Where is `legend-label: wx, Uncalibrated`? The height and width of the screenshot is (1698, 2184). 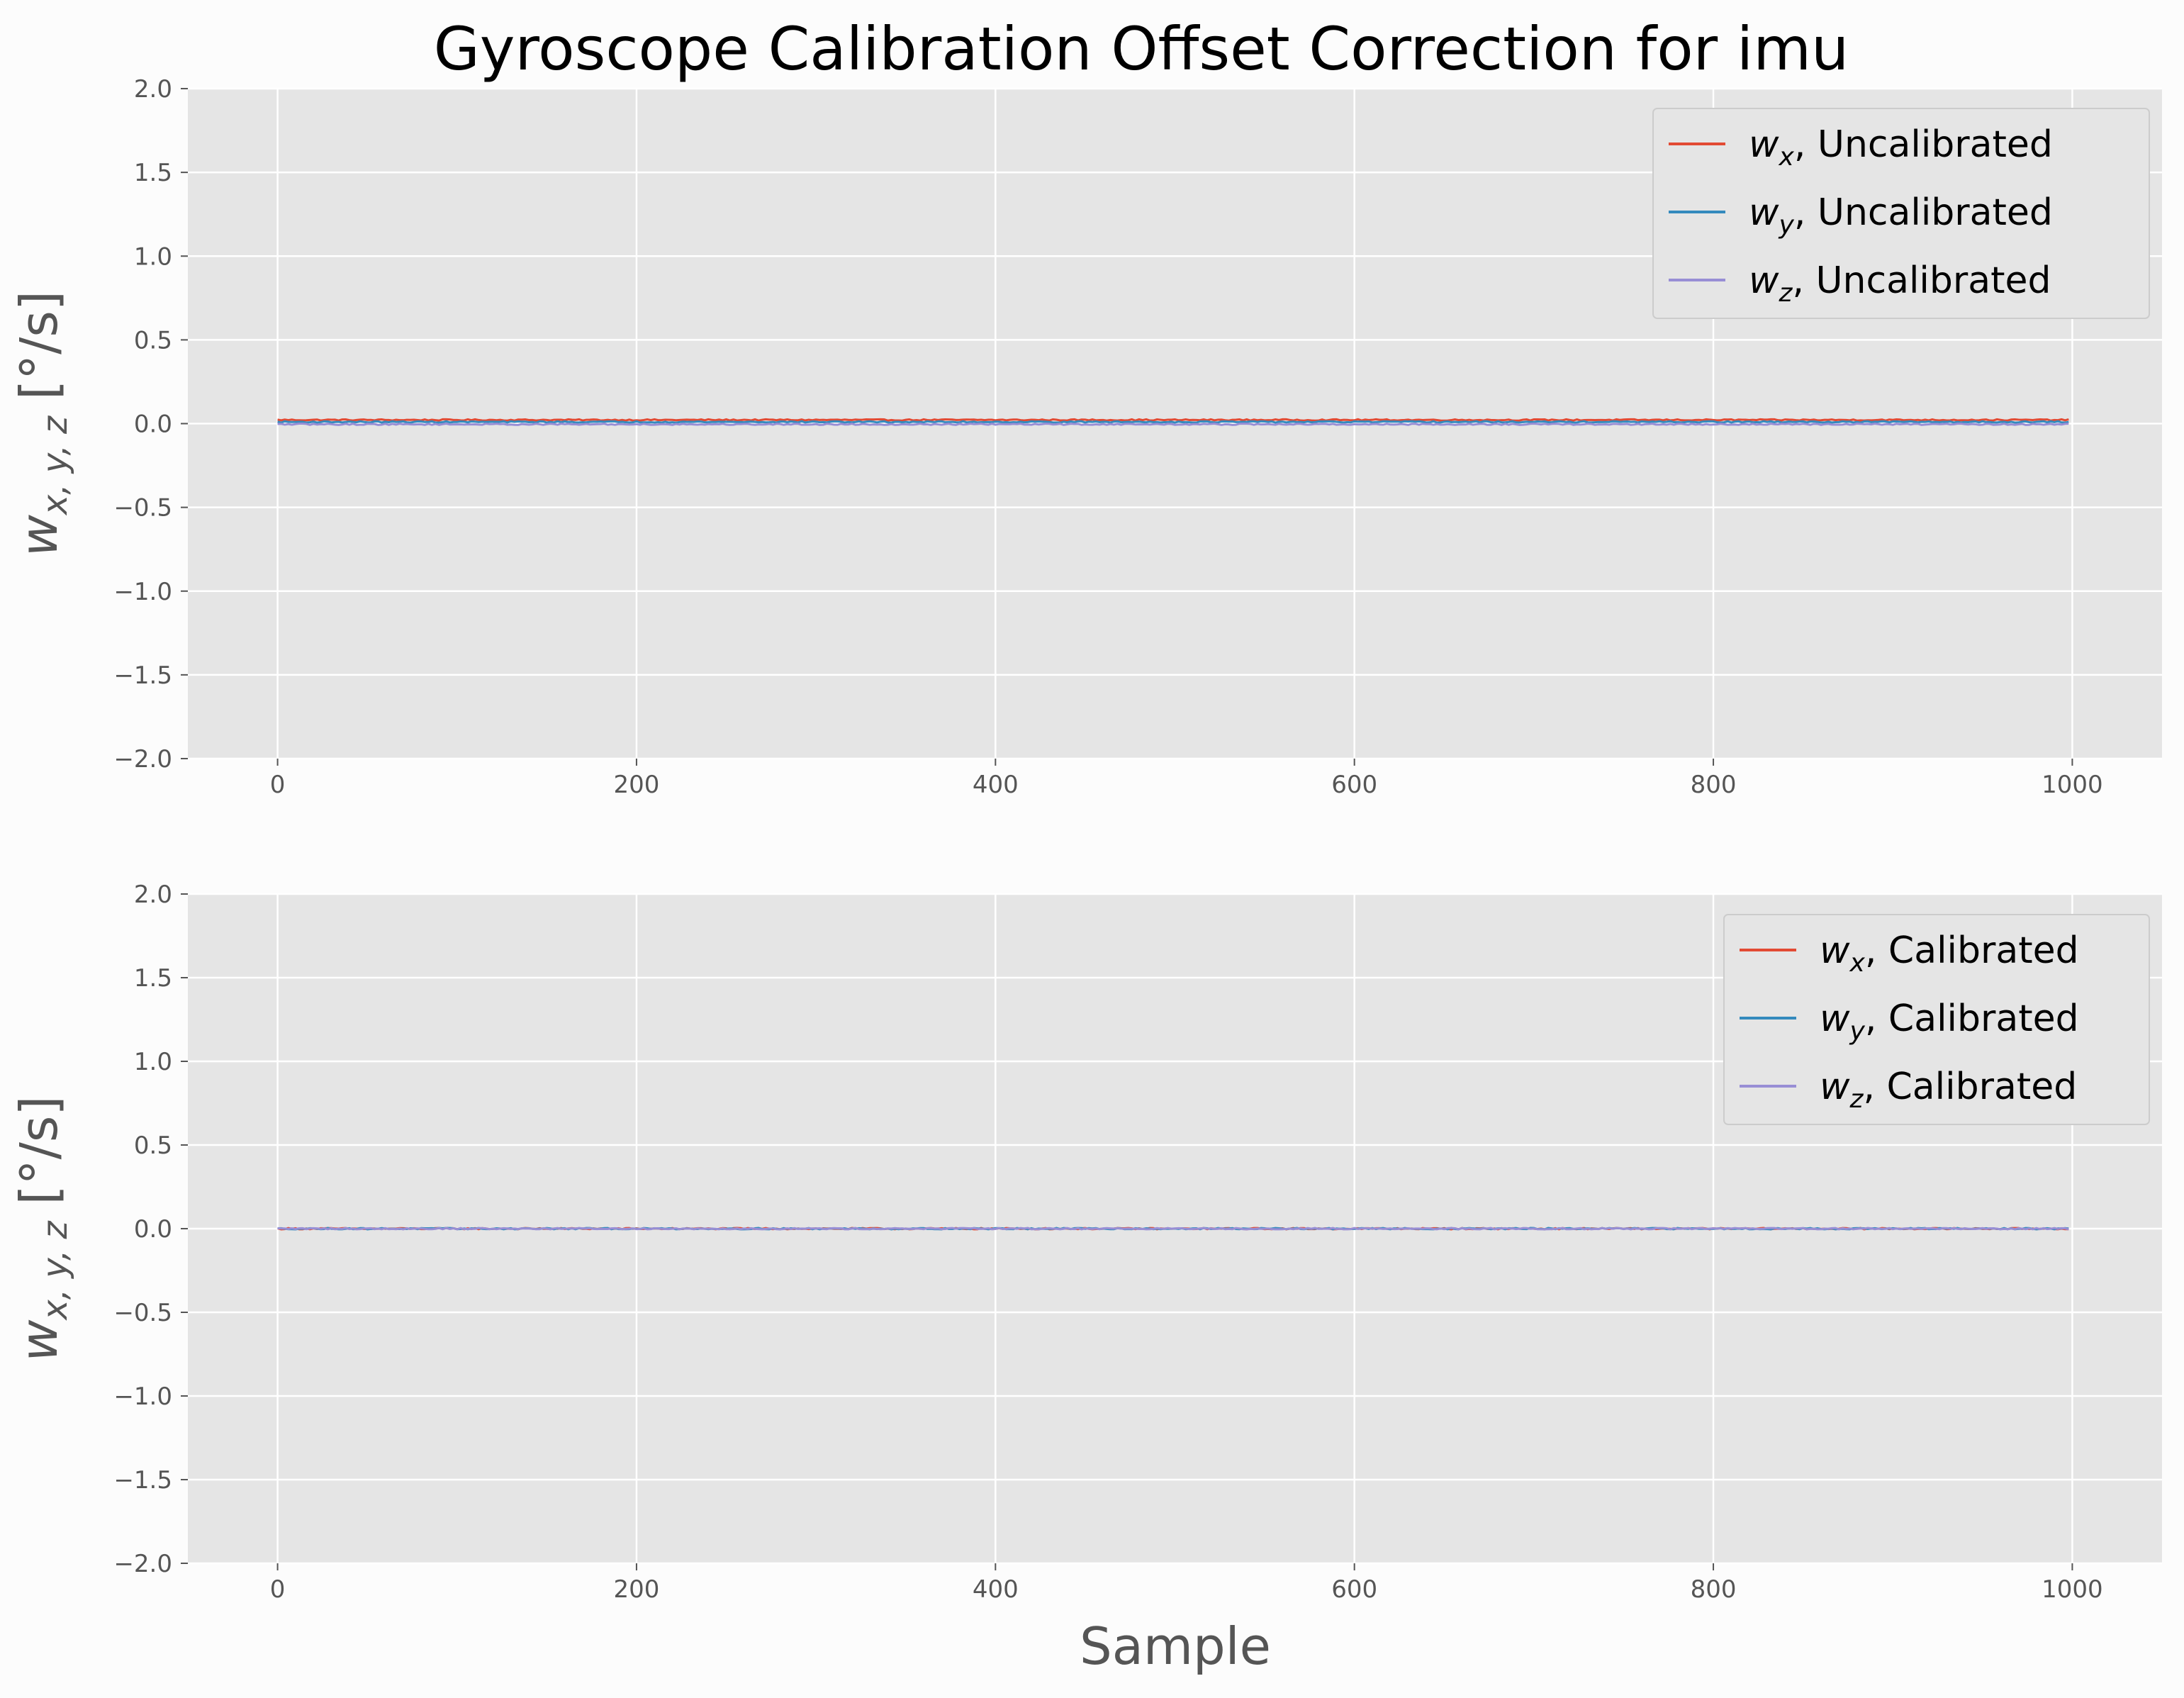
legend-label: wx, Uncalibrated is located at coordinates (1901, 147).